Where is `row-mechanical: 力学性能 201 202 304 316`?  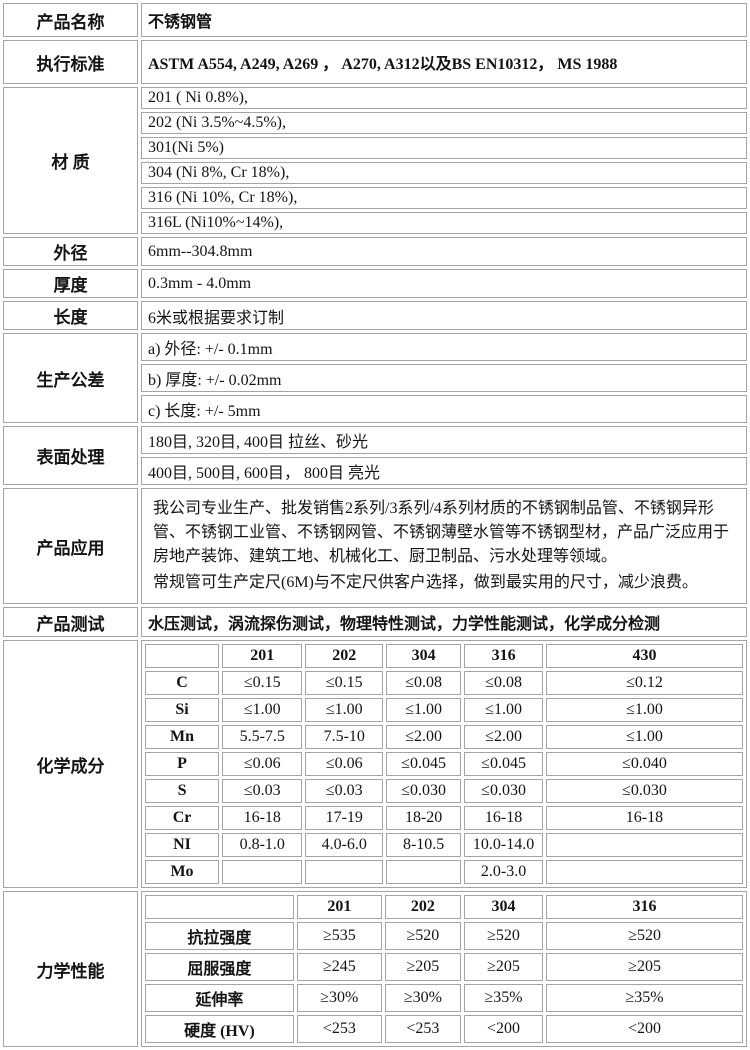
row-mechanical: 力学性能 201 202 304 316 is located at coordinates (375, 969).